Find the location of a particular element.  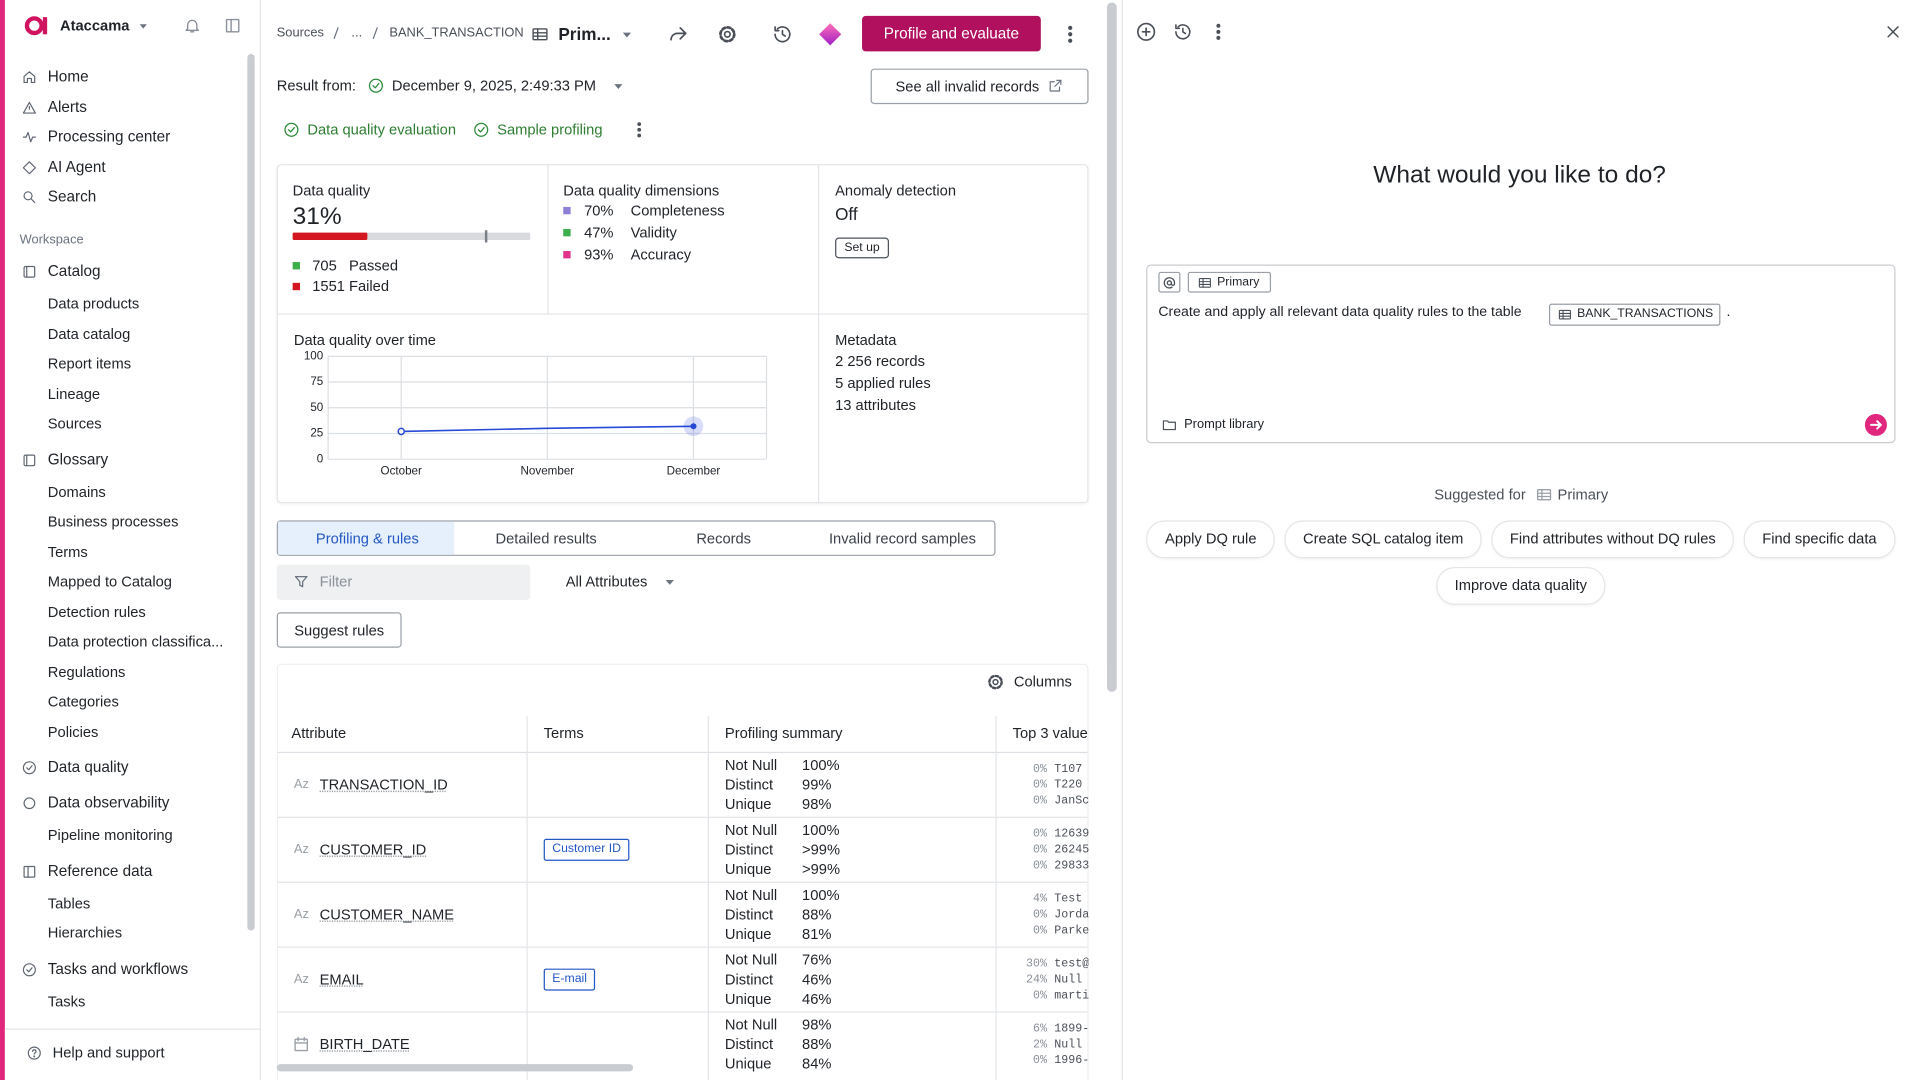

nav-group: Catalog is located at coordinates (74, 271).